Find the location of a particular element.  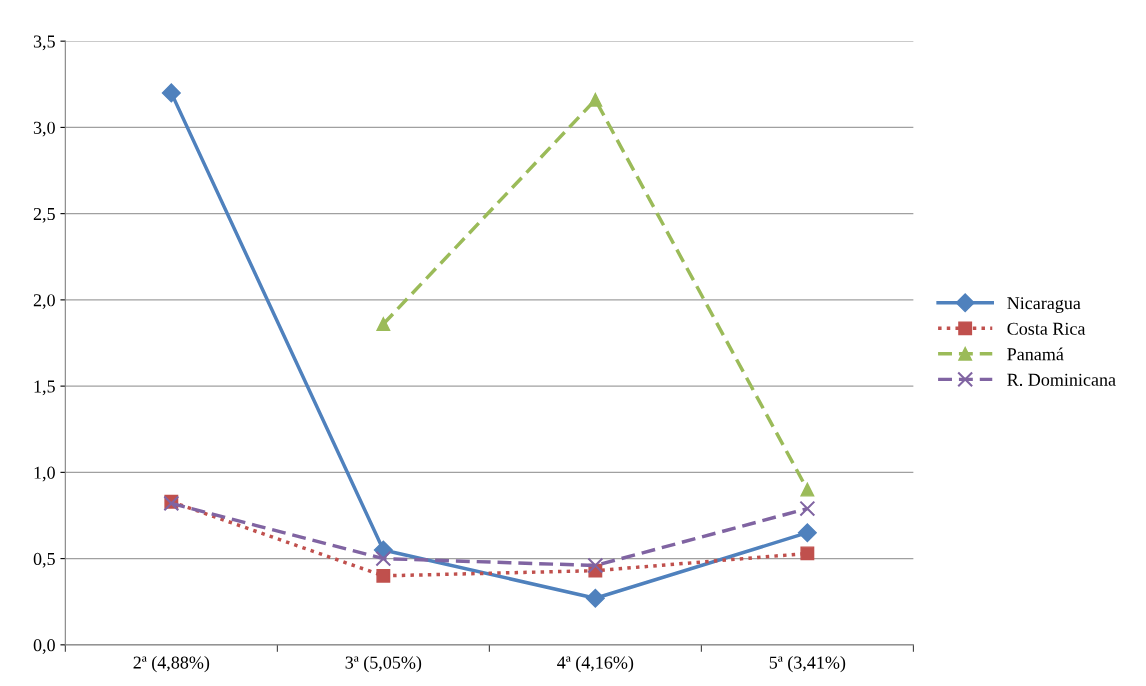

y-tick-label: 0,0 is located at coordinates (44, 646).